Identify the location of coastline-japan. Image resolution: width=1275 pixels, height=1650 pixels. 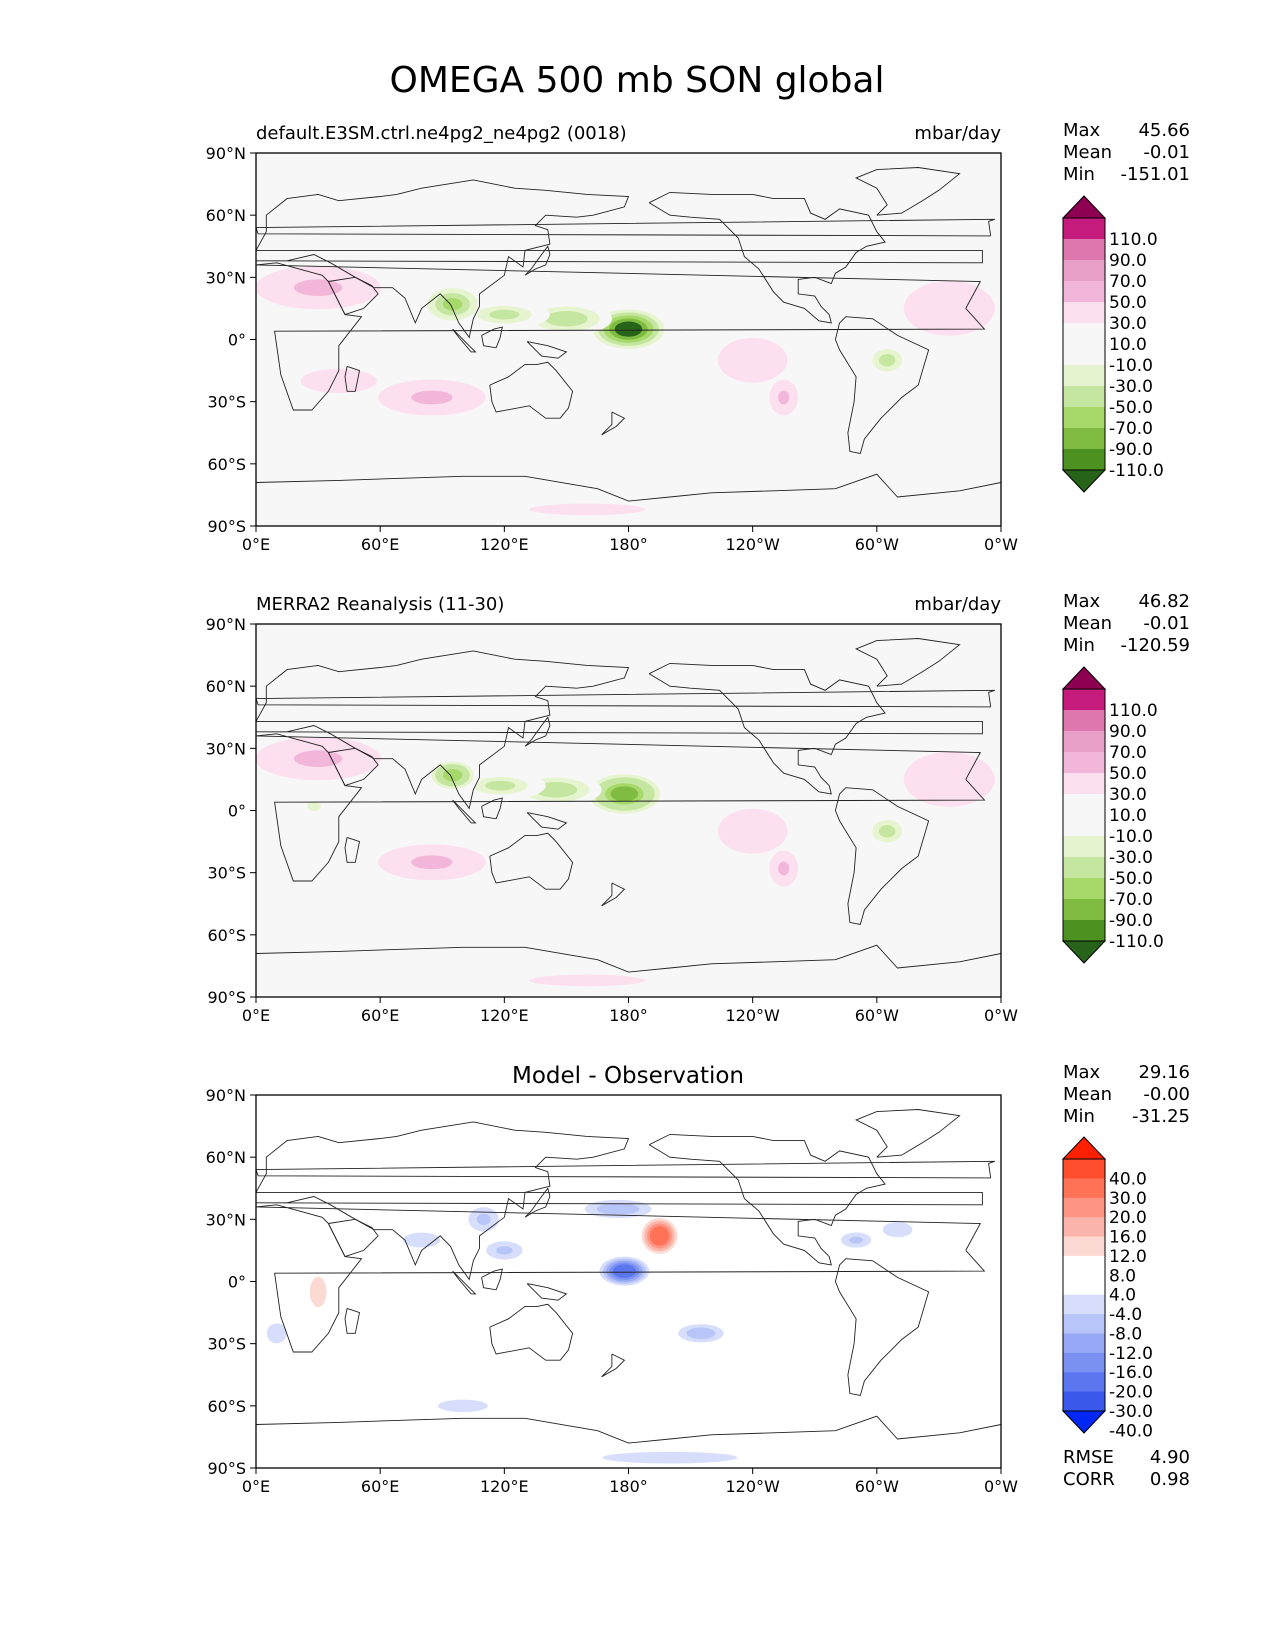
(537, 731).